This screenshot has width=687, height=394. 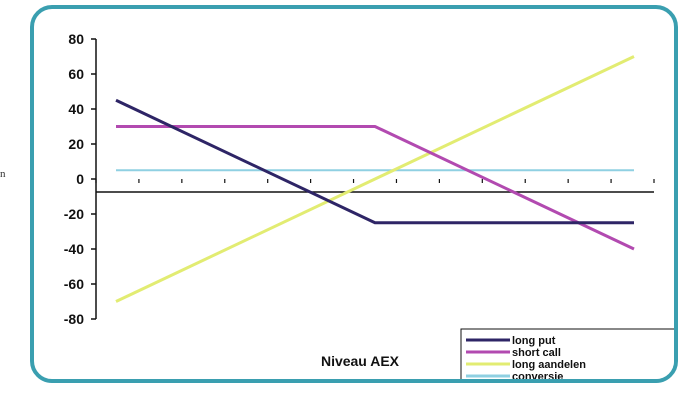 I want to click on y-tick-label: 40, so click(x=76, y=109).